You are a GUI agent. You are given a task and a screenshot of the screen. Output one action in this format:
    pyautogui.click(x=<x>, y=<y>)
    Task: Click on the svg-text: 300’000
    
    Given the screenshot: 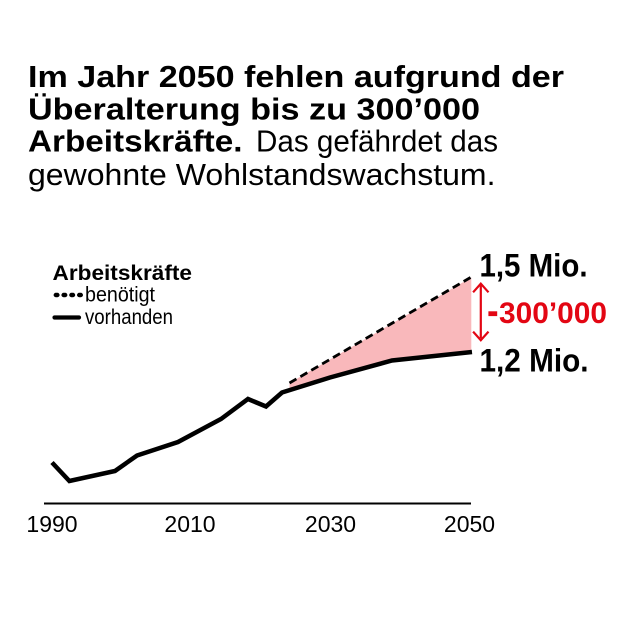 What is the action you would take?
    pyautogui.click(x=553, y=313)
    